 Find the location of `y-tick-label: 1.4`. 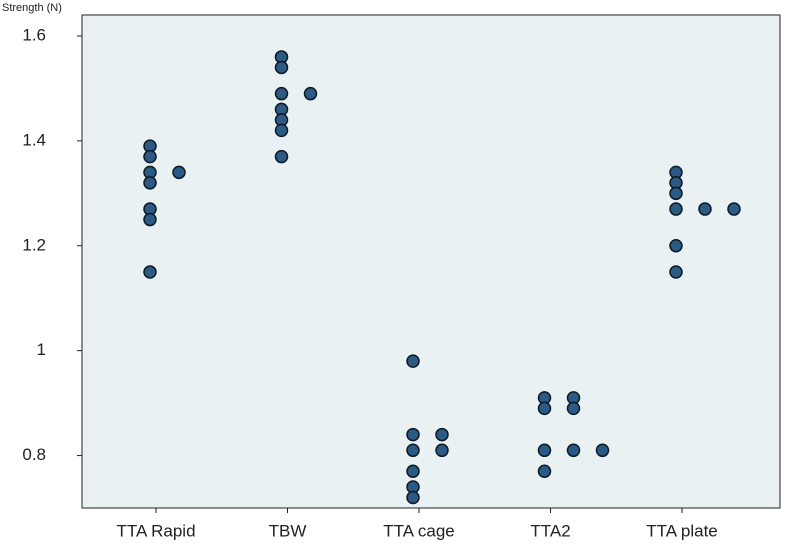

y-tick-label: 1.4 is located at coordinates (34, 139).